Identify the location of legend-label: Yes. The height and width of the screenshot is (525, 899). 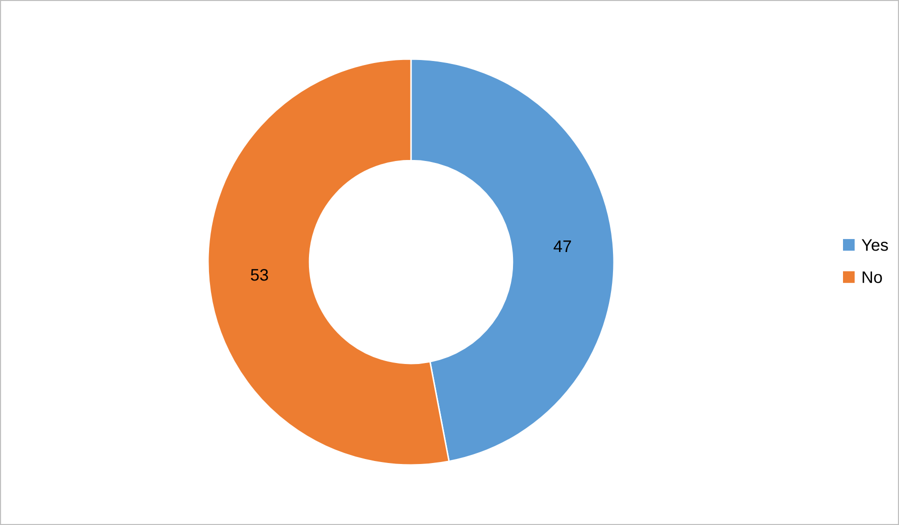
(875, 245).